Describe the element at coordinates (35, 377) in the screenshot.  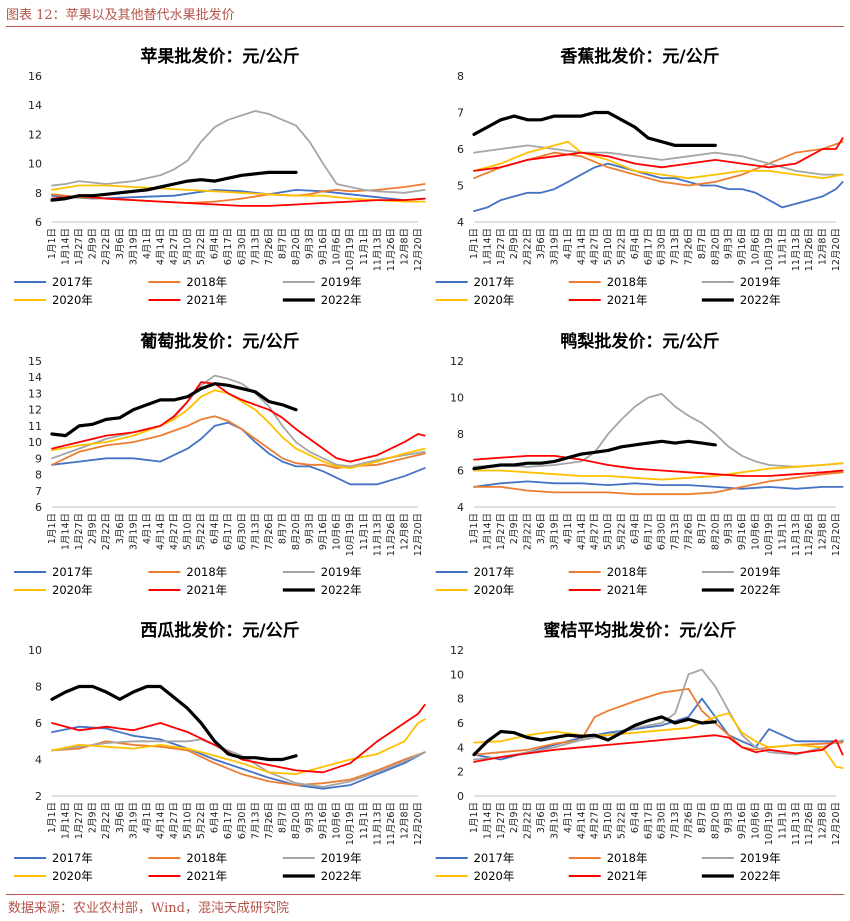
I see `y-tick-label: 14` at that location.